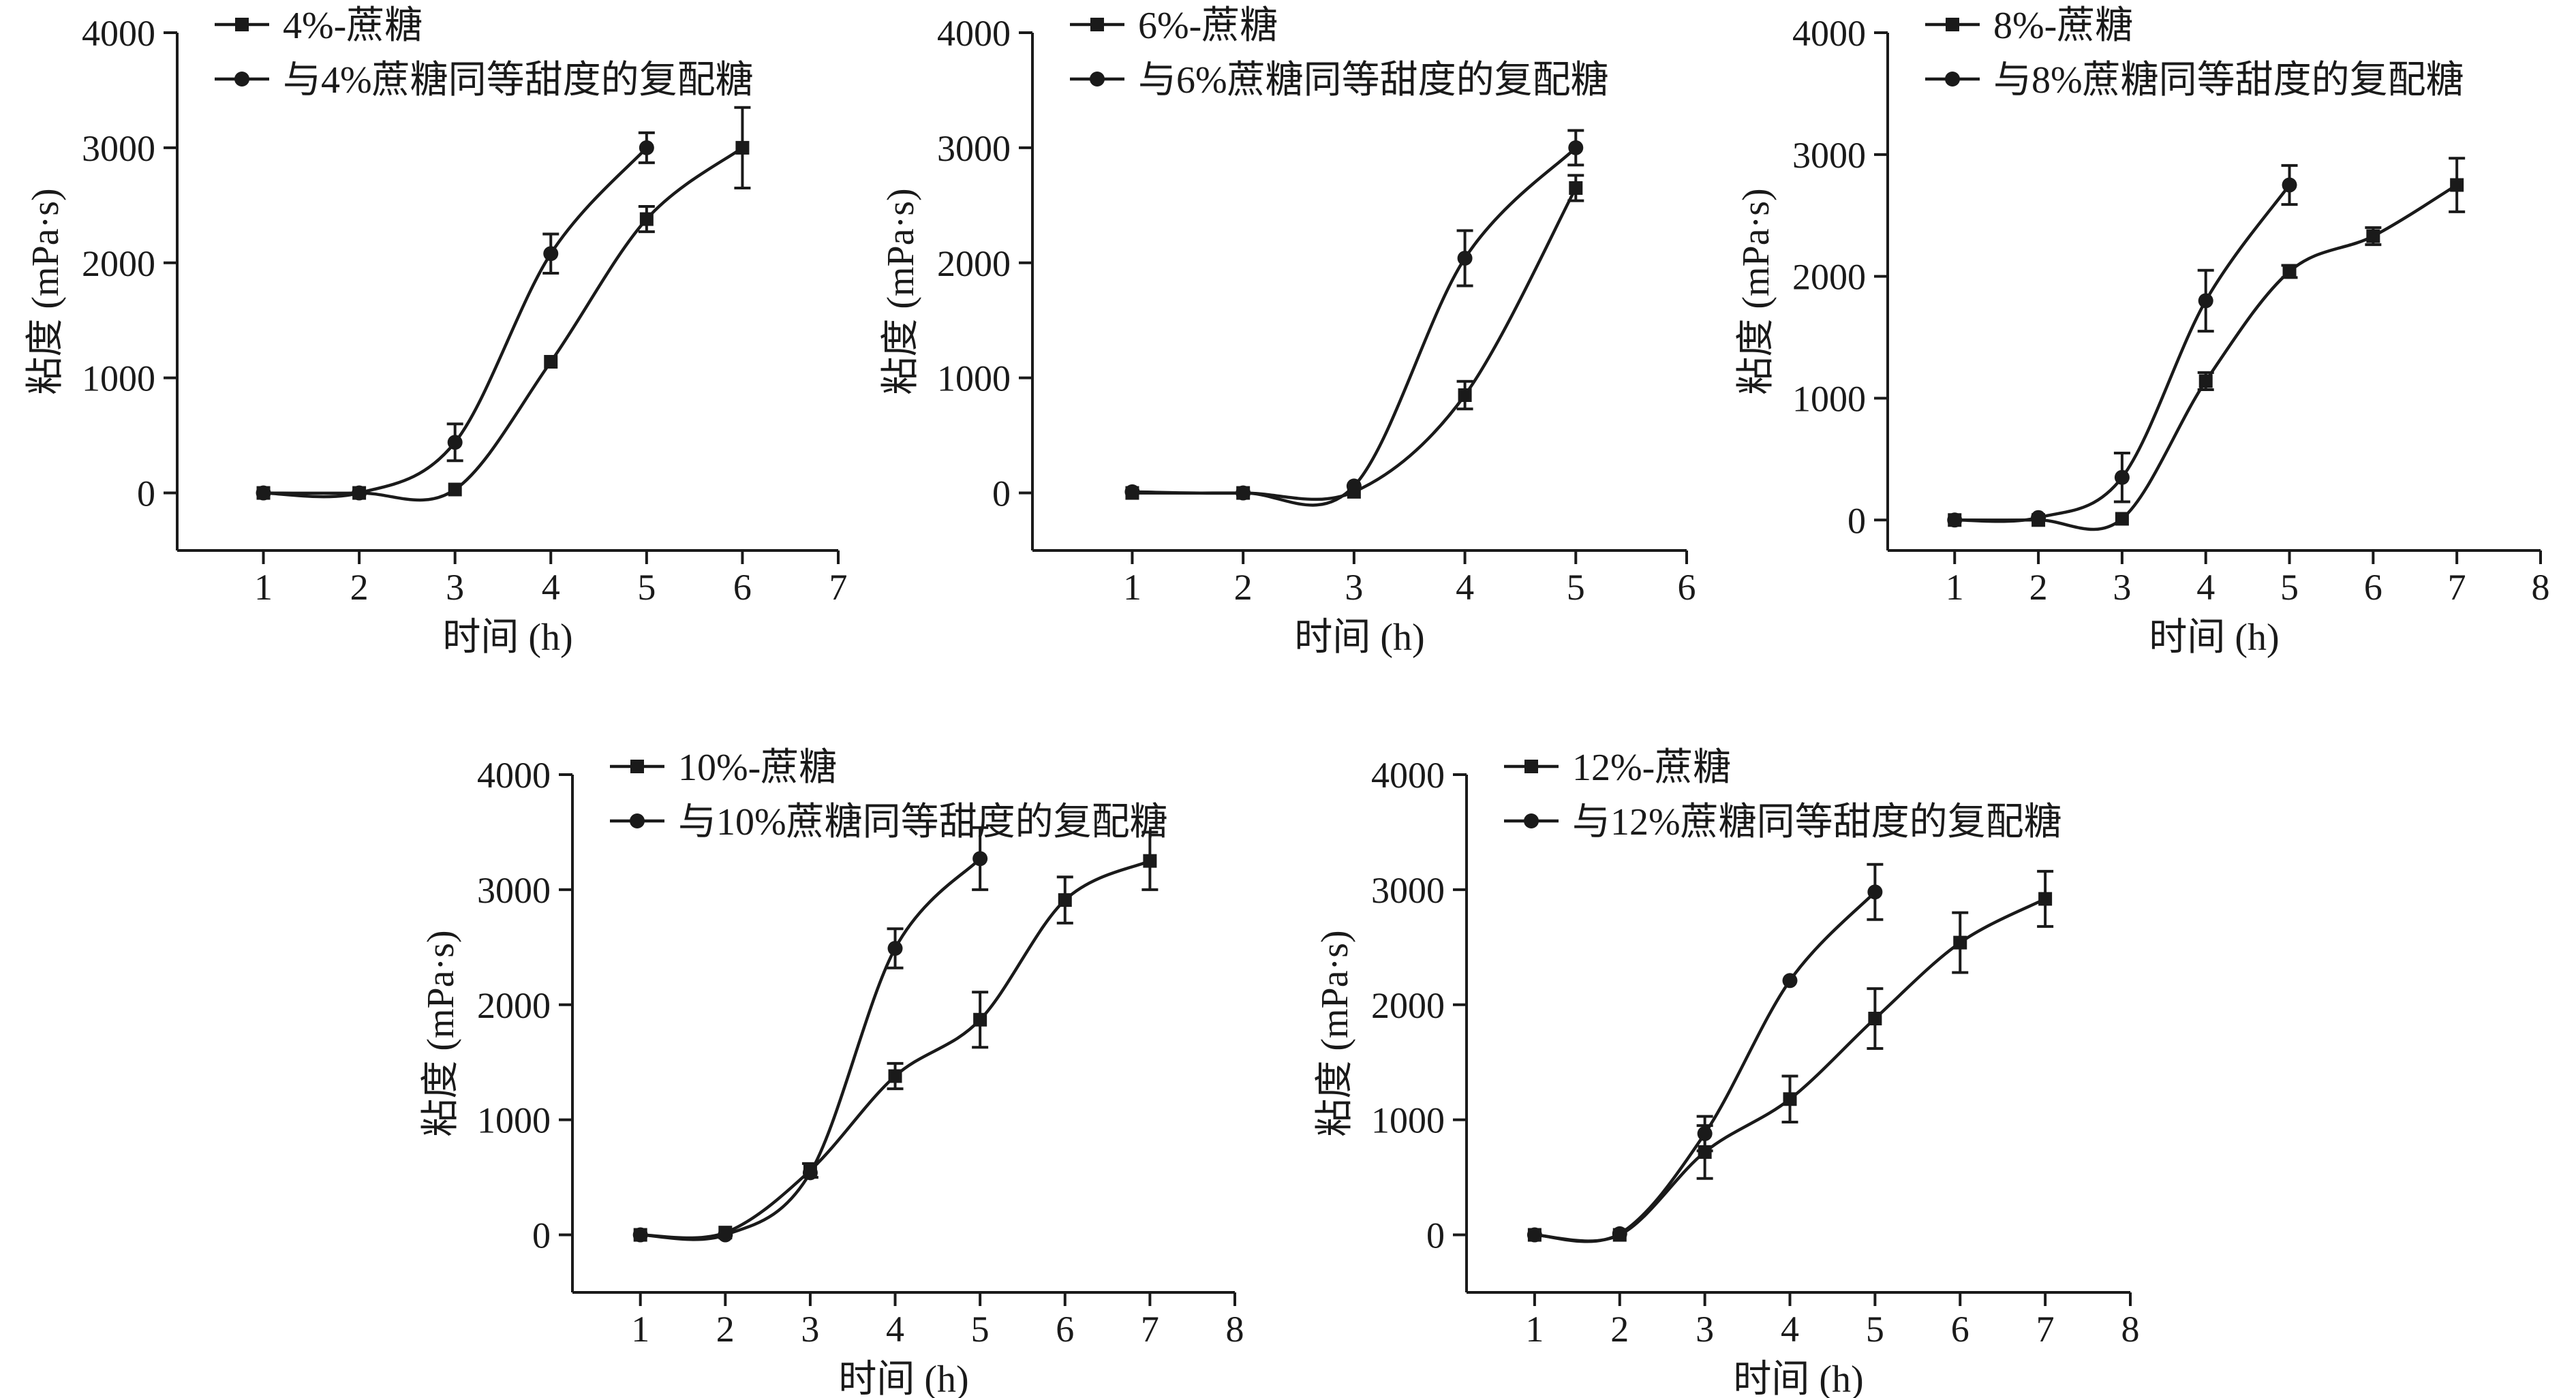 Image resolution: width=2576 pixels, height=1398 pixels. Describe the element at coordinates (1335, 1033) in the screenshot. I see `y-axis-label: 粘度 (mPa·s)` at that location.